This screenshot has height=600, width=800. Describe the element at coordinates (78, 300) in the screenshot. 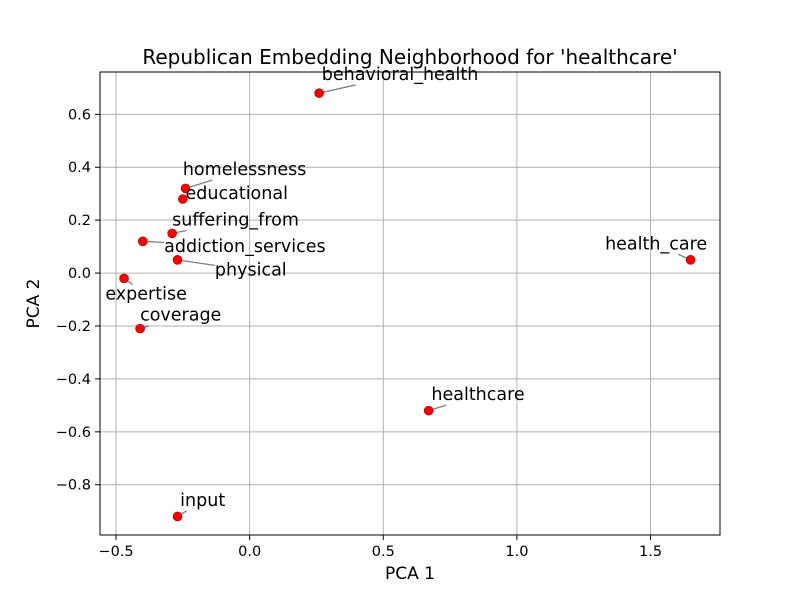

I see `y-axis-ticks: −0.8 −0.6 −0.4 −0.2 0.0 0.2 0.4 0.6` at that location.